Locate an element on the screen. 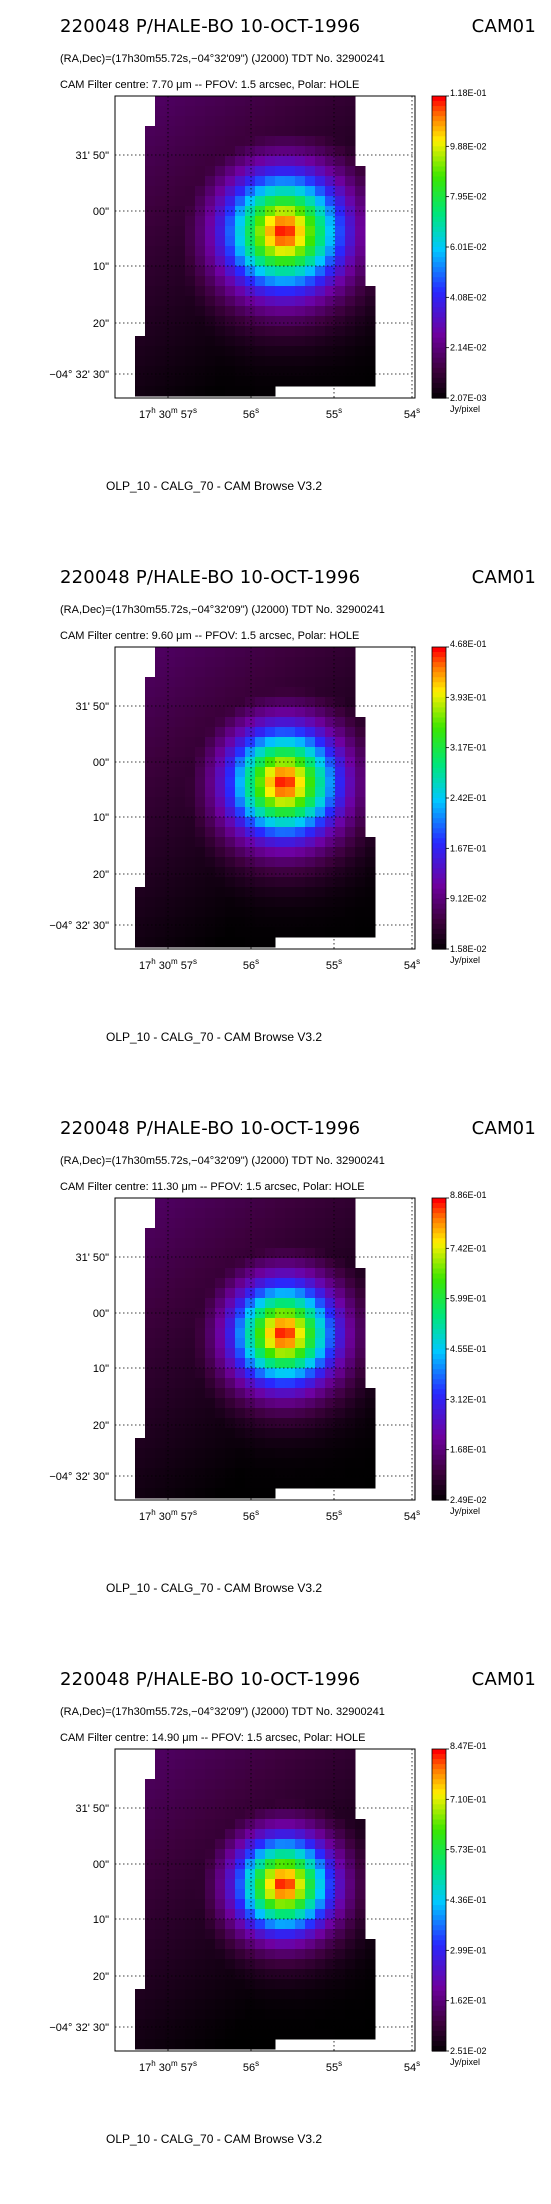 This screenshot has height=2204, width=551. x-tick-label: 17h 30m 57s is located at coordinates (168, 413).